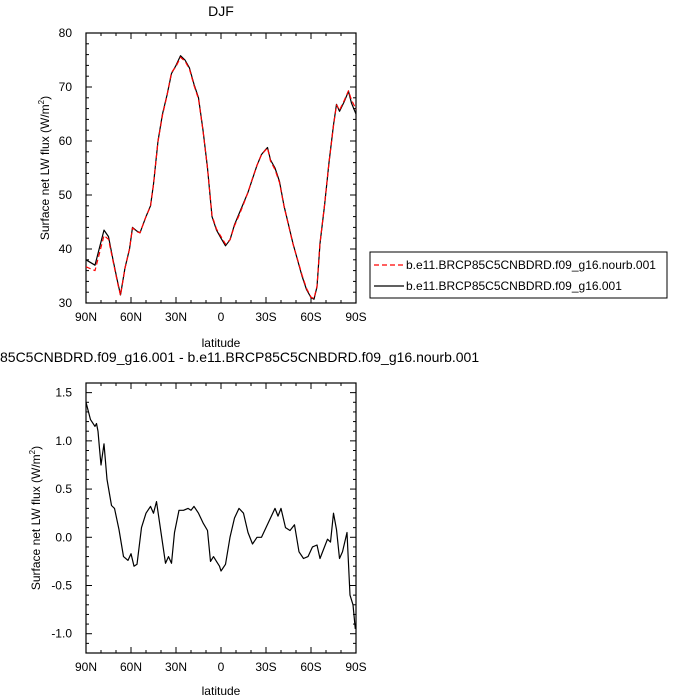 The image size is (700, 700). What do you see at coordinates (66, 87) in the screenshot?
I see `y-tick-label: 70` at bounding box center [66, 87].